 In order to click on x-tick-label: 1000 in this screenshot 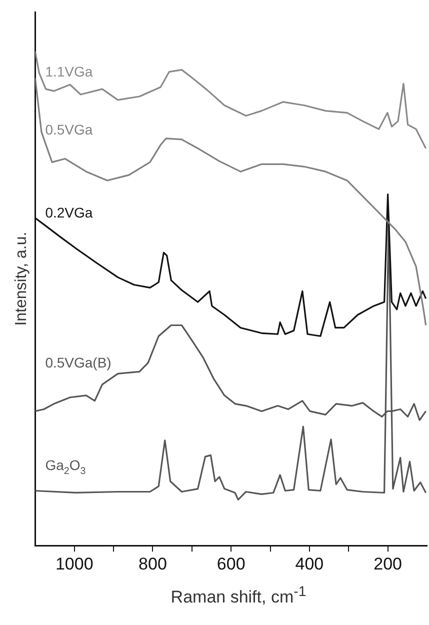, I will do `click(74, 564)`.